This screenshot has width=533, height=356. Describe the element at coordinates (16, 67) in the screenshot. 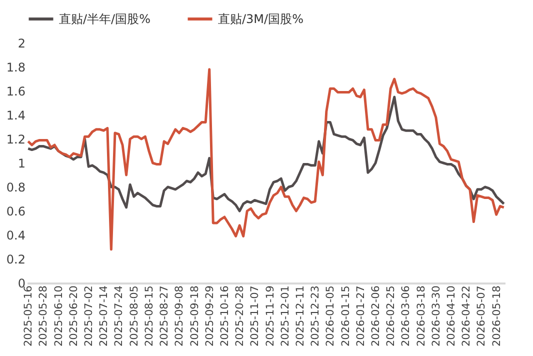

I see `y-tick-label: 1.8` at that location.